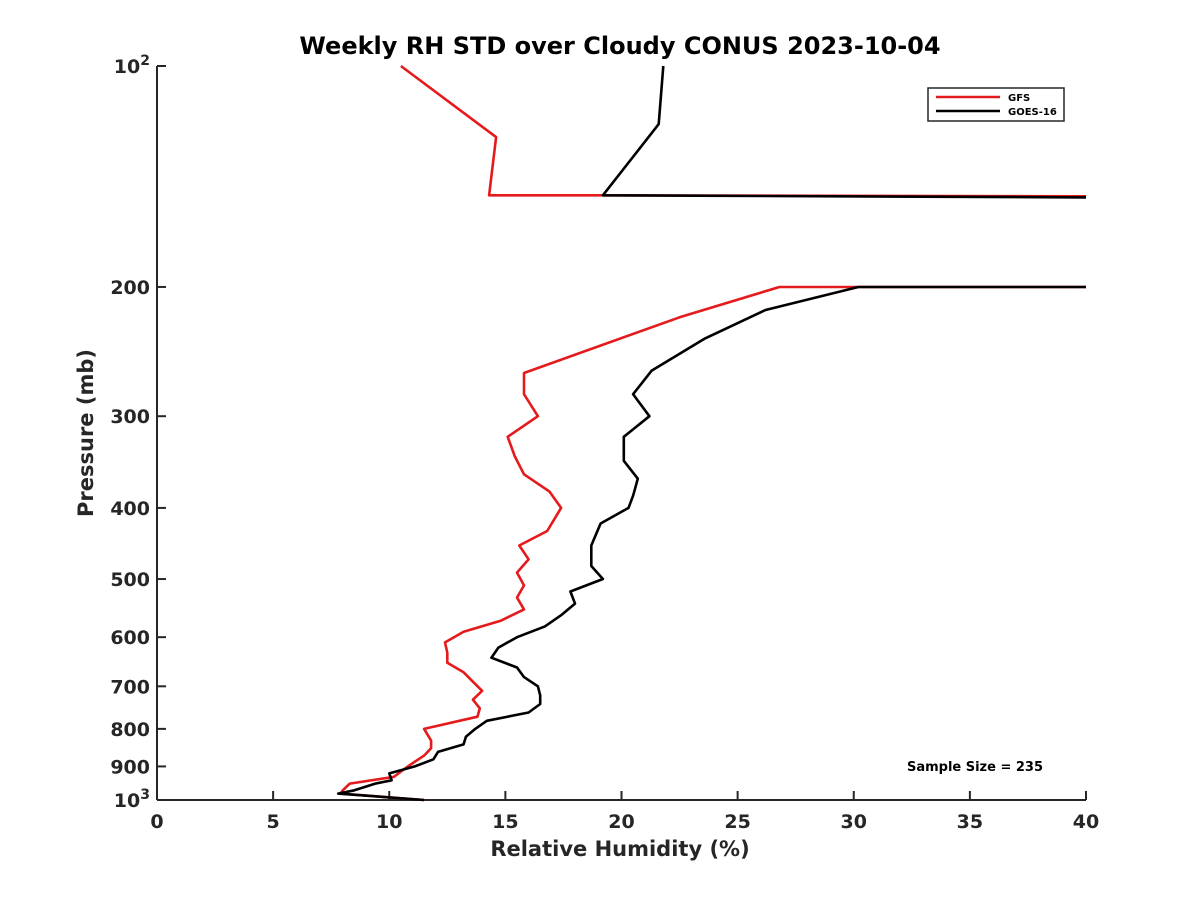  I want to click on x-tick-label: 40, so click(1086, 822).